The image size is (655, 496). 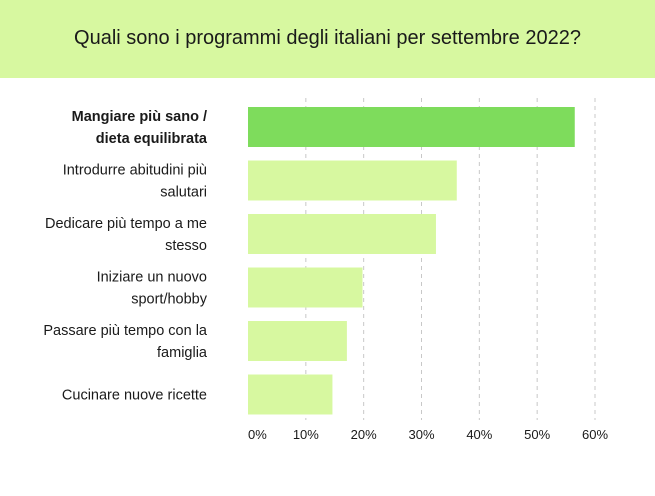 What do you see at coordinates (152, 289) in the screenshot?
I see `category-label: Iniziare un nuovo sport/hobby` at bounding box center [152, 289].